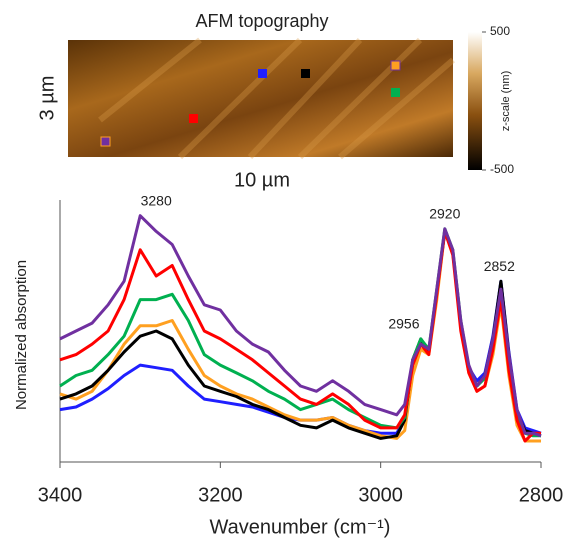 The height and width of the screenshot is (544, 572). I want to click on peak-label: 2956, so click(403, 324).